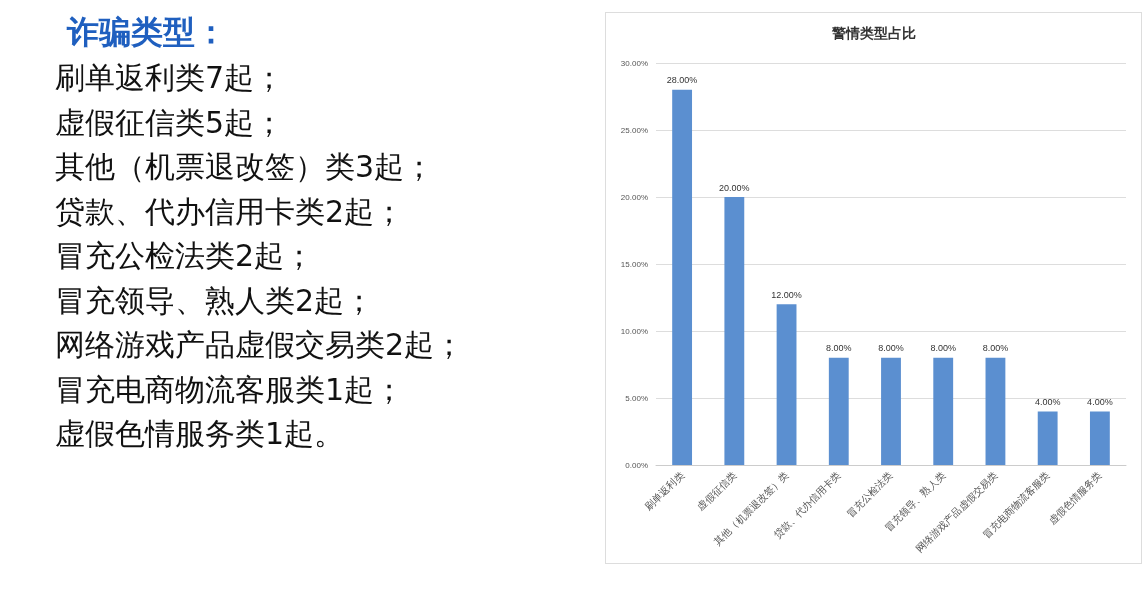 The width and height of the screenshot is (1144, 594). I want to click on x-tick-label: 刷单返利类, so click(664, 491).